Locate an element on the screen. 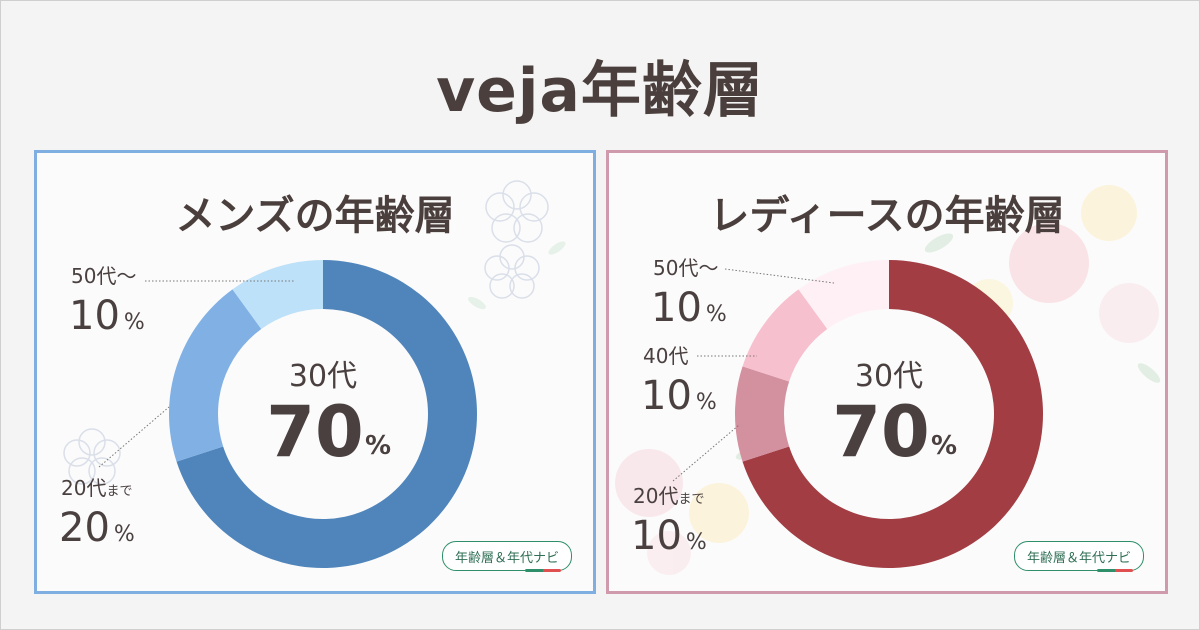  callout-1: 20代まで 20% is located at coordinates (114, 478).